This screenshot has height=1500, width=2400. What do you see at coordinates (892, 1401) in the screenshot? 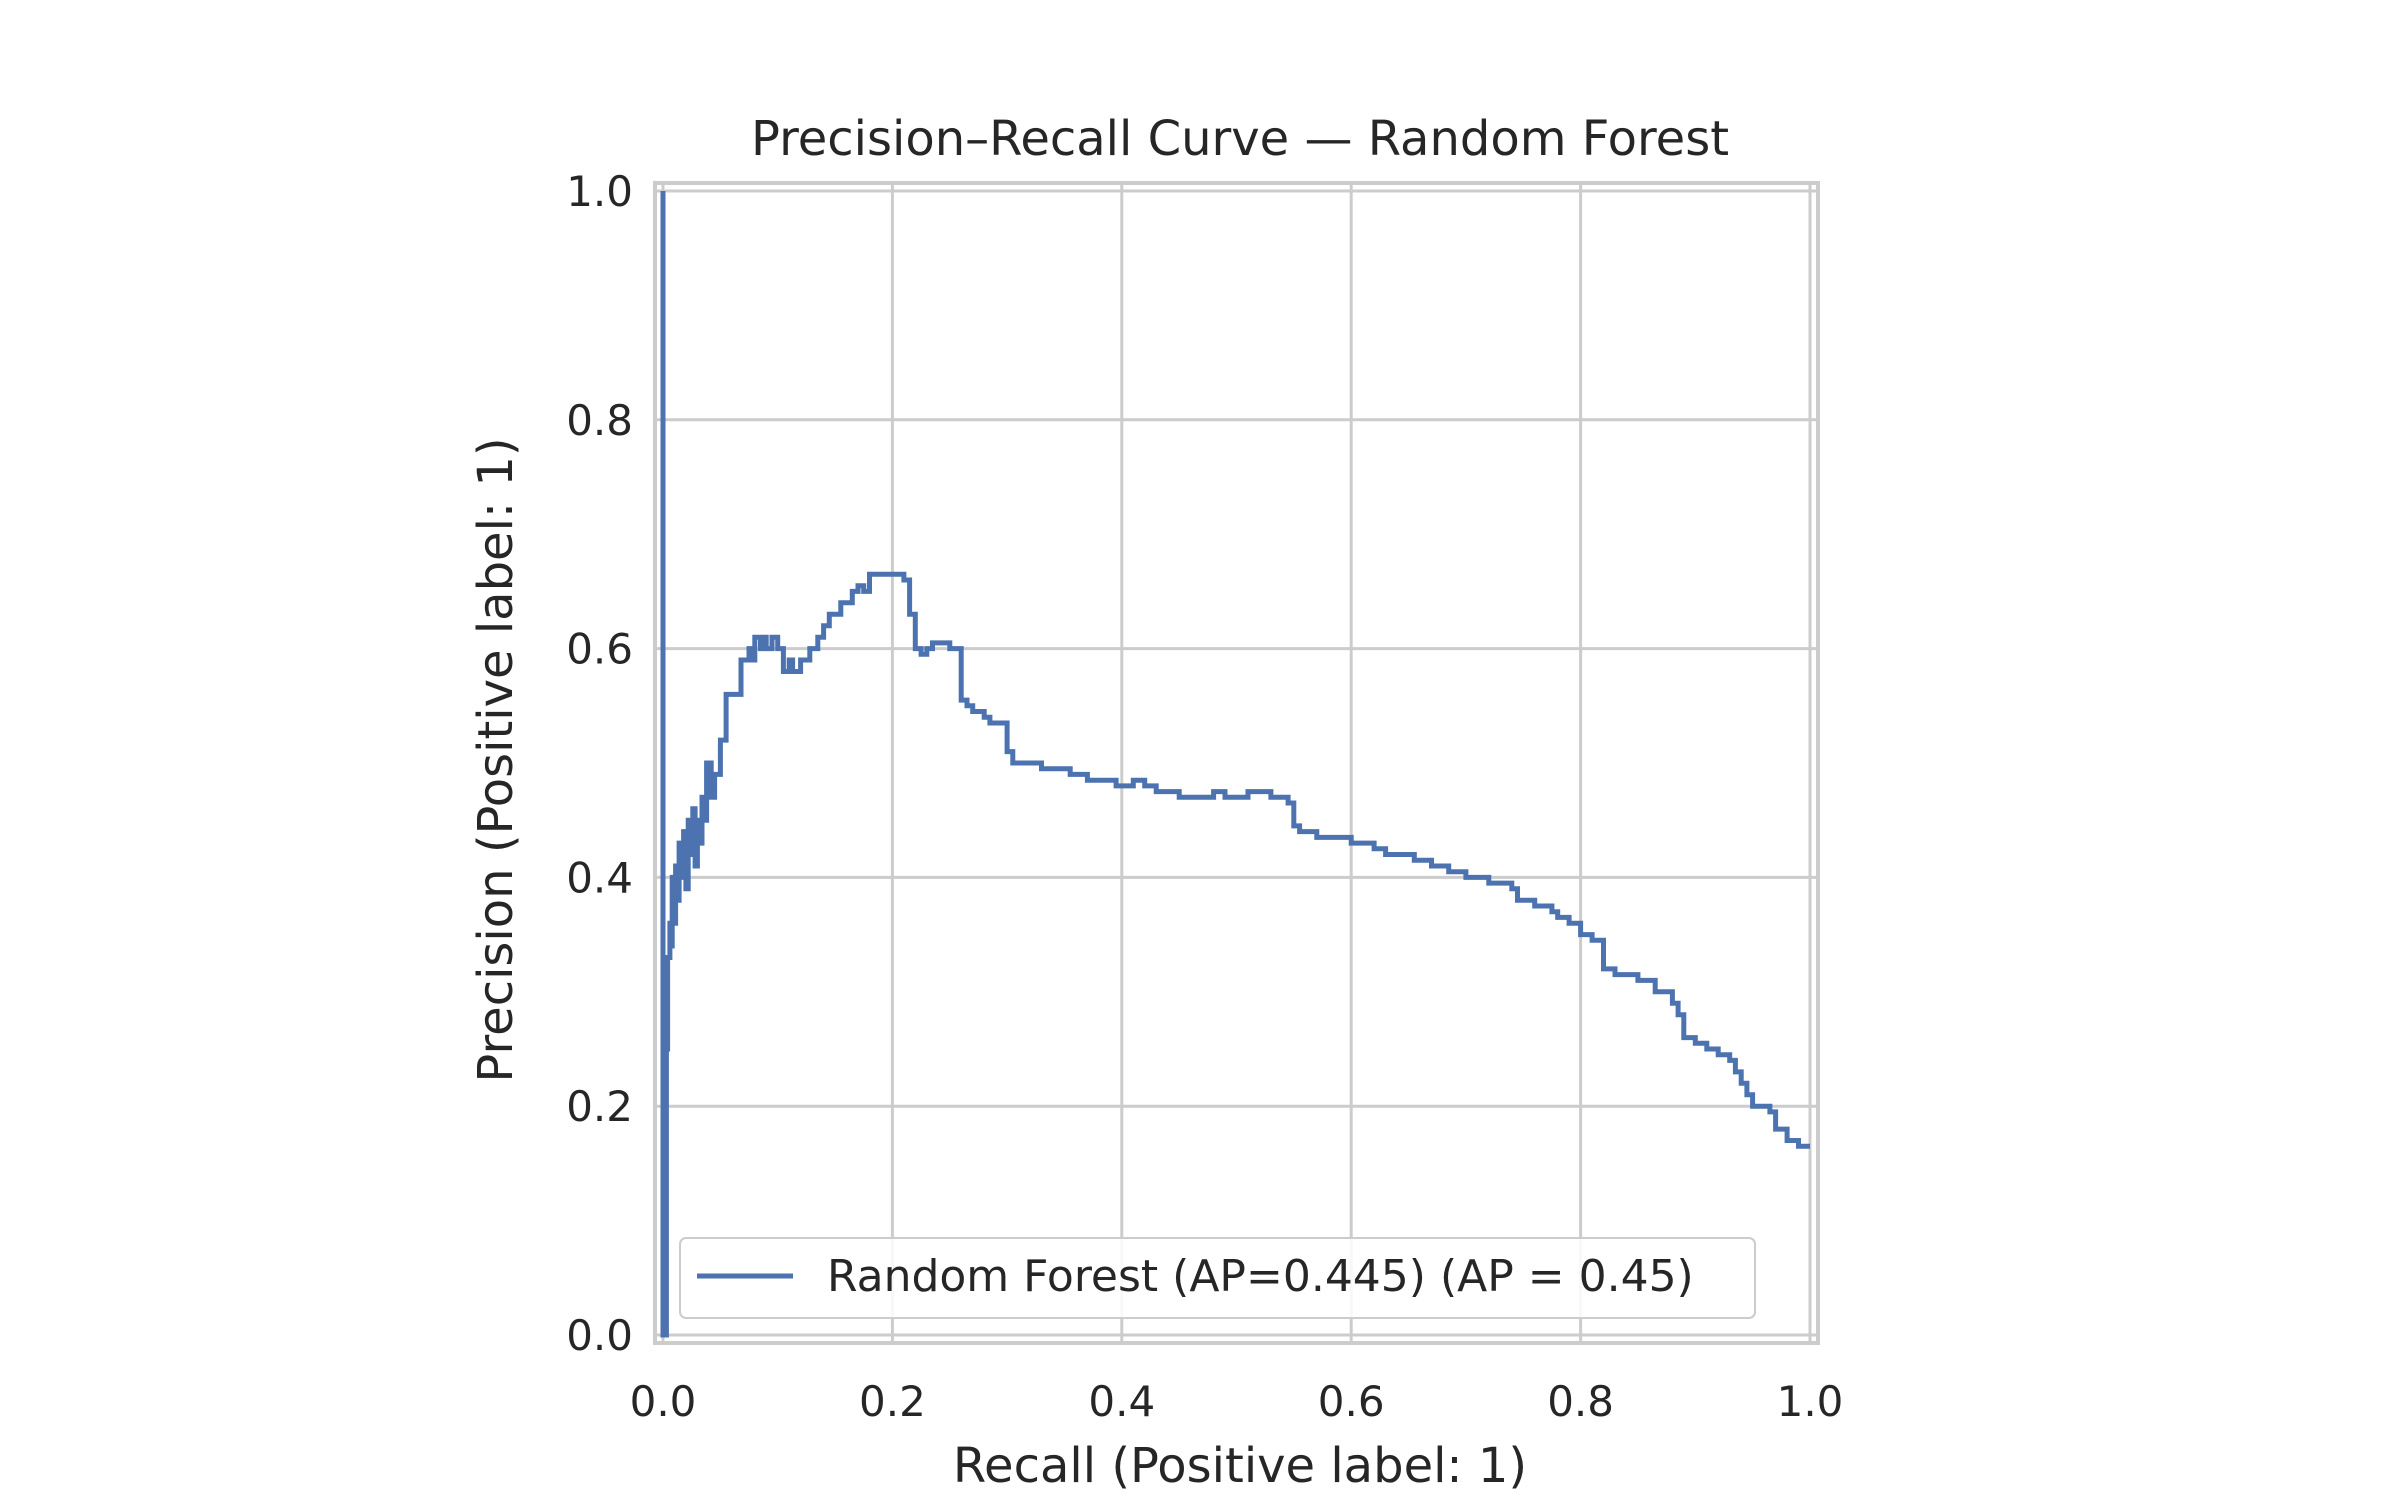
I see `x-tick-label: 0.2` at bounding box center [892, 1401].